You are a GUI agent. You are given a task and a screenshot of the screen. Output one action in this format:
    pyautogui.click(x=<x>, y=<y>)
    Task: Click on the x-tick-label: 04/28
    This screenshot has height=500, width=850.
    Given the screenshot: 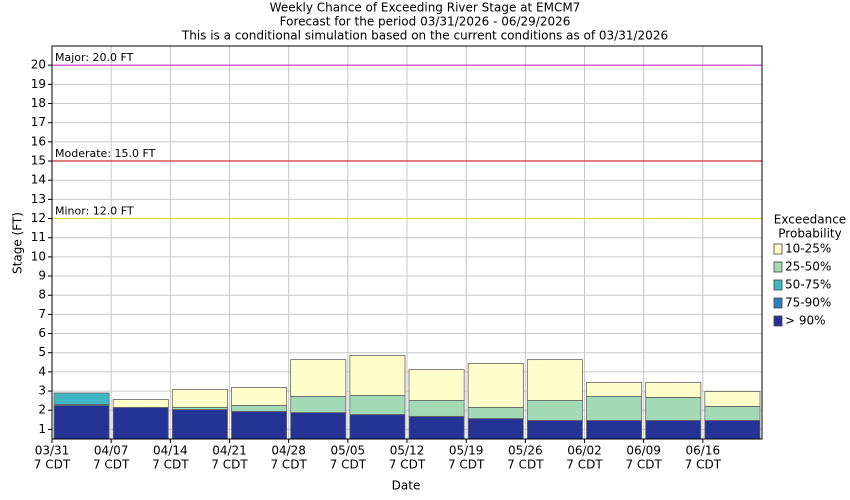 What is the action you would take?
    pyautogui.click(x=288, y=451)
    